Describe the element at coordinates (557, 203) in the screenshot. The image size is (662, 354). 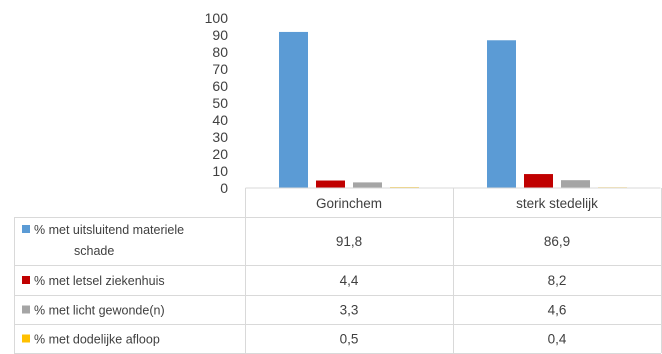
I see `category-label: sterk stedelijk` at that location.